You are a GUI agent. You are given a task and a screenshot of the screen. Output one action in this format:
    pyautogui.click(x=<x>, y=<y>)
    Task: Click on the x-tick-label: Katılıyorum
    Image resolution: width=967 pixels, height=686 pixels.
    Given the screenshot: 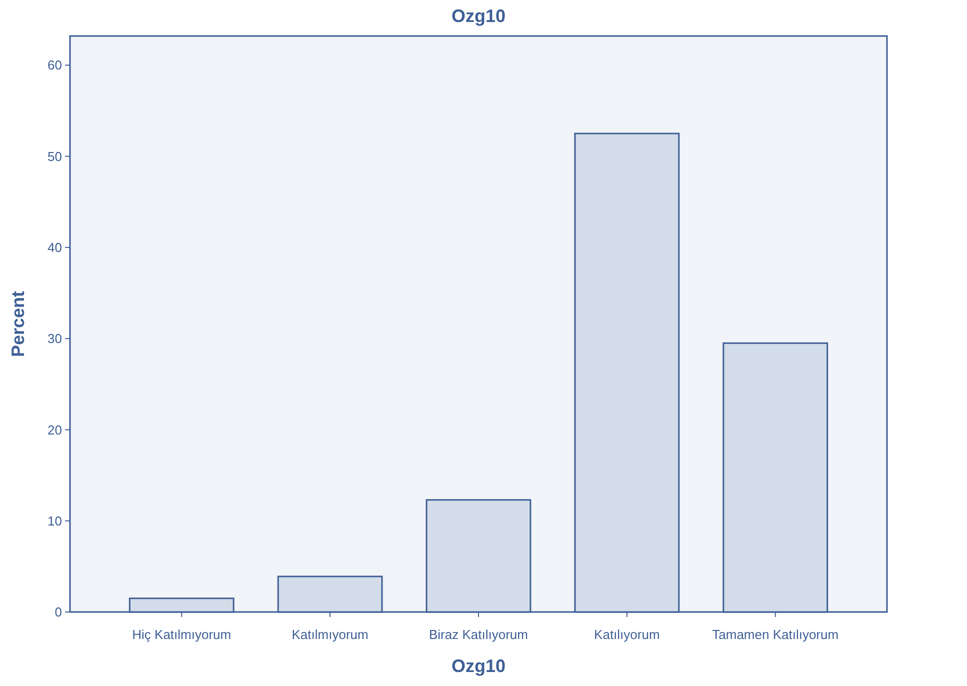 What is the action you would take?
    pyautogui.click(x=627, y=634)
    